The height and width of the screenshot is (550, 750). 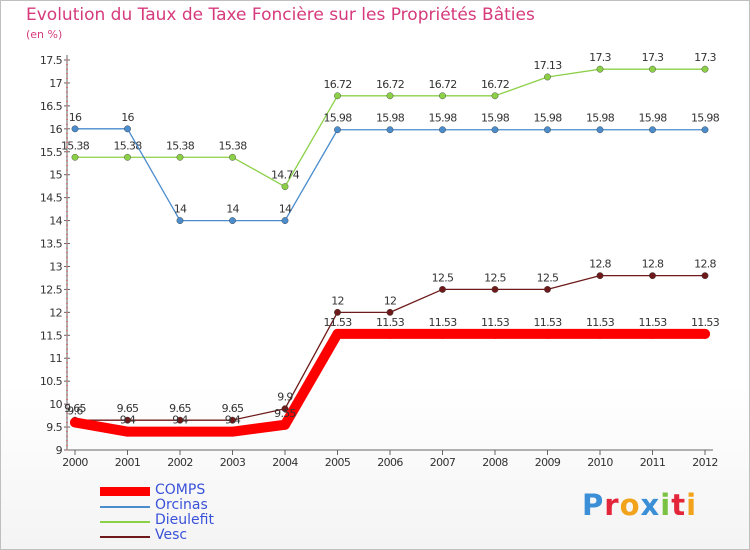 What do you see at coordinates (44, 34) in the screenshot?
I see `unit-label: (en %)` at bounding box center [44, 34].